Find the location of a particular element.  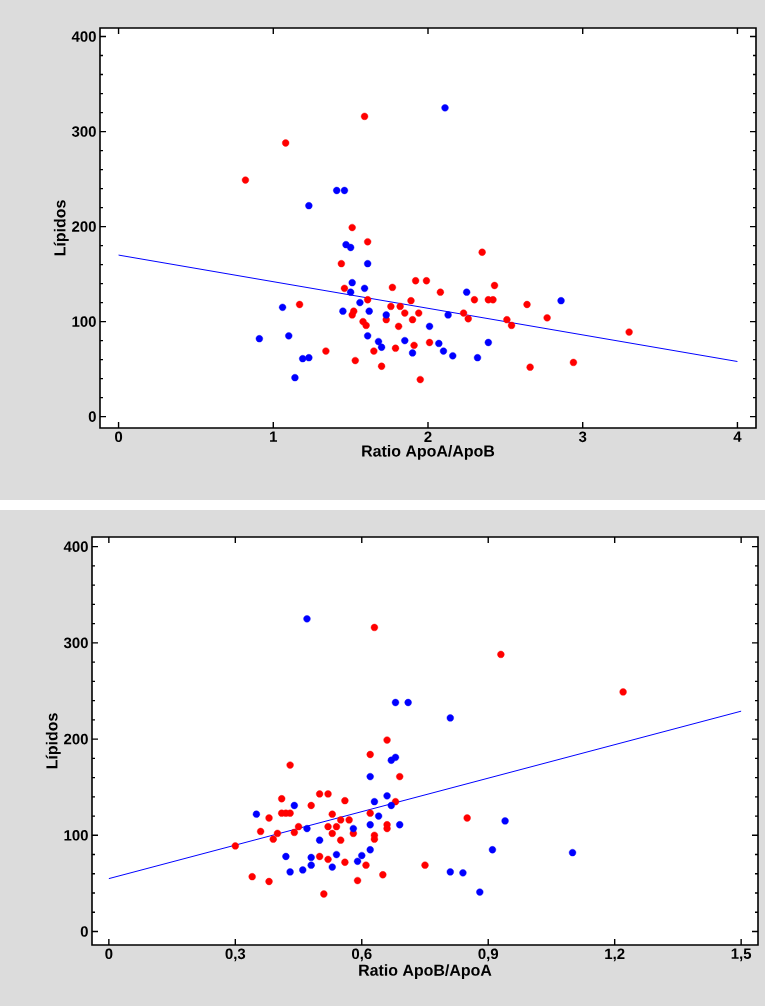

x-tick-label: 2 is located at coordinates (428, 436).